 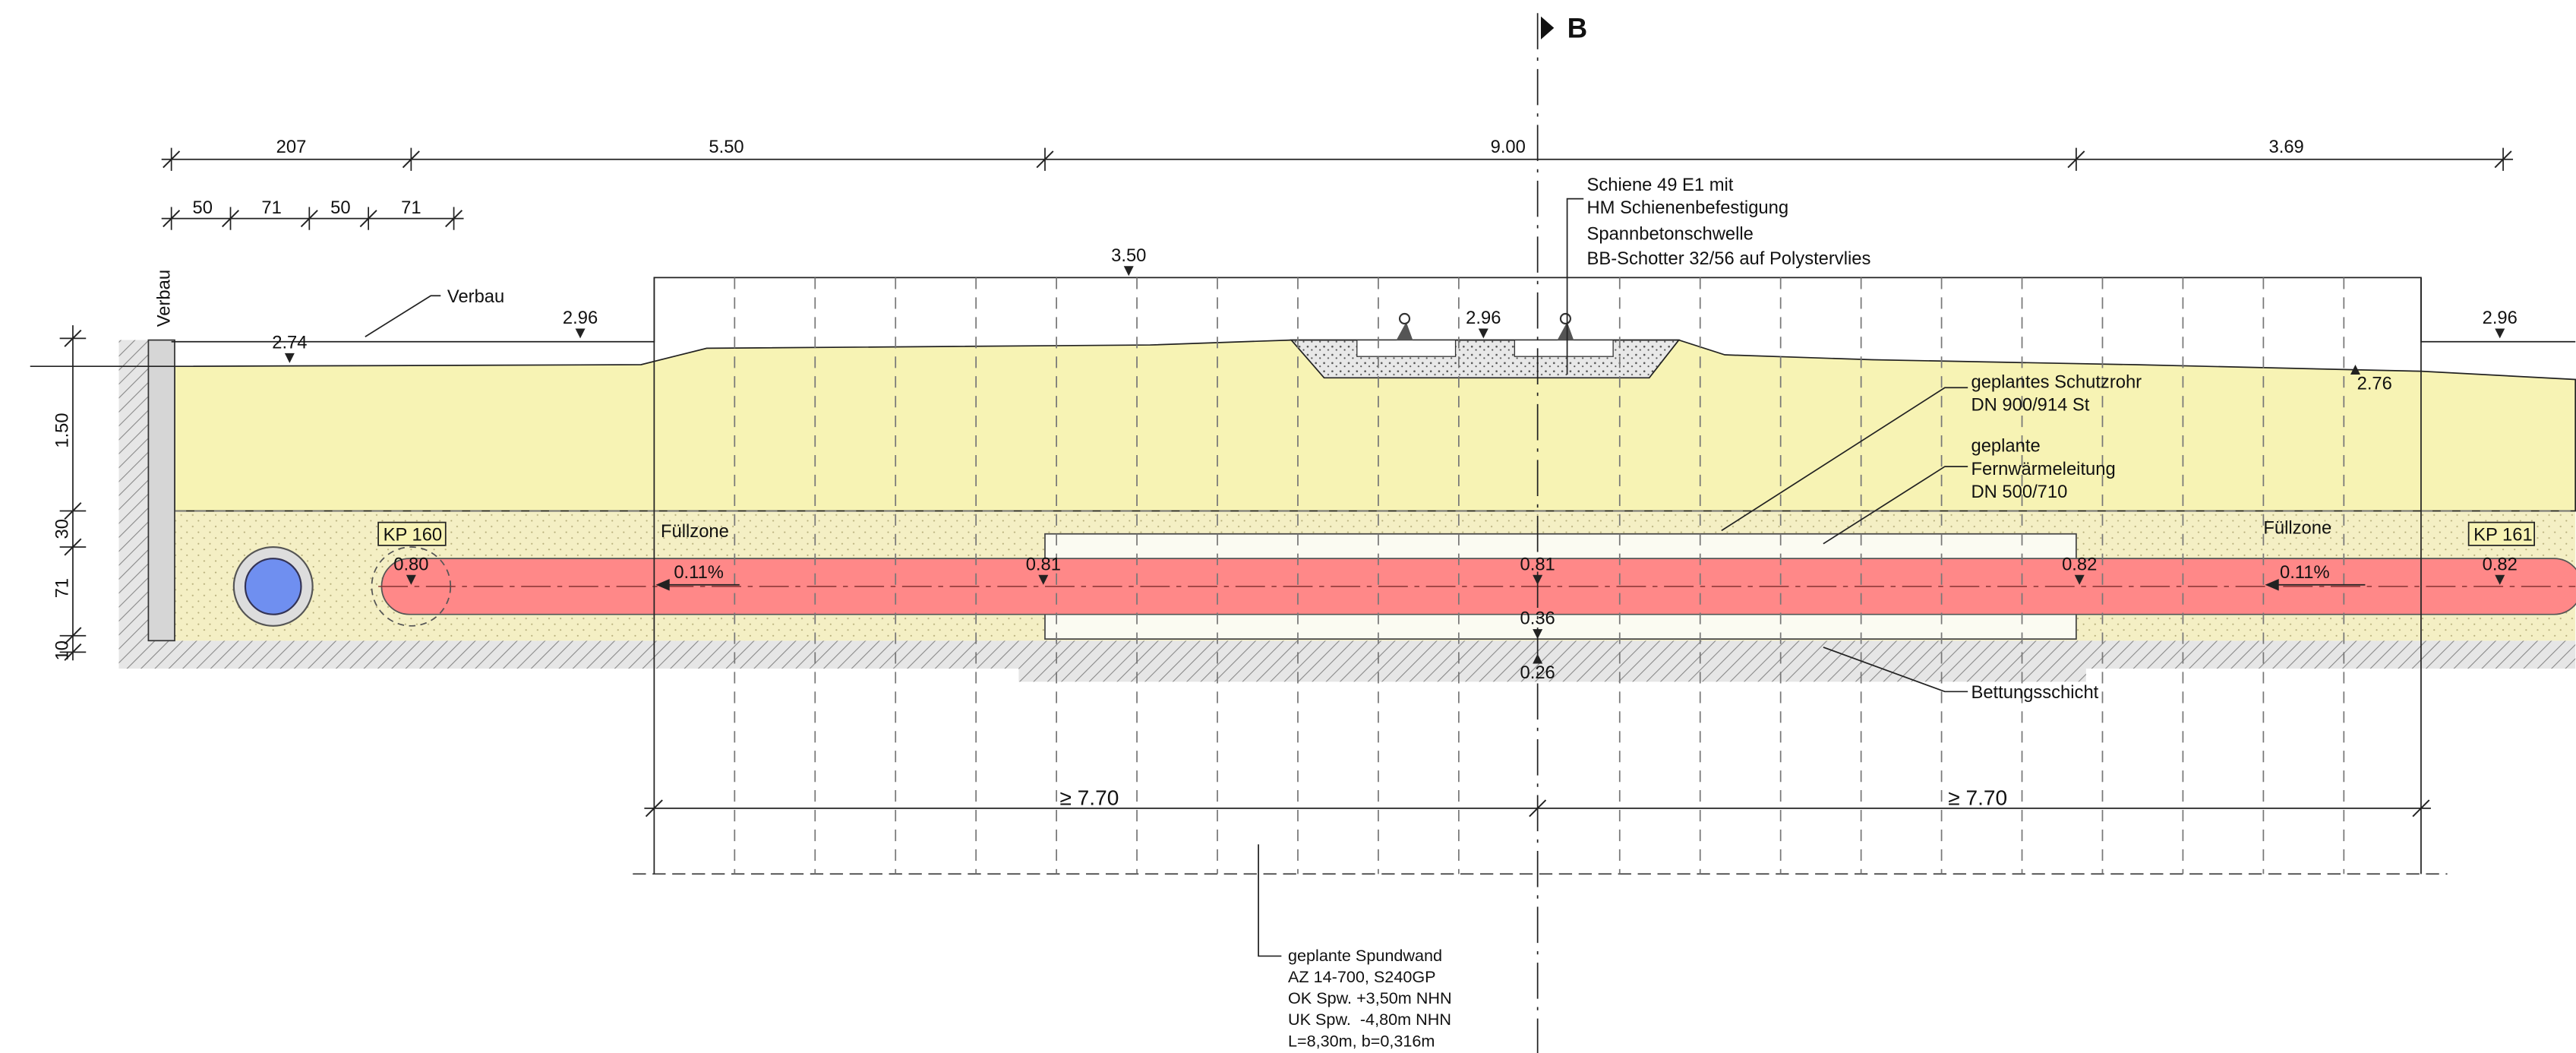 What do you see at coordinates (2056, 382) in the screenshot?
I see `note: geplantes Schutzrohr` at bounding box center [2056, 382].